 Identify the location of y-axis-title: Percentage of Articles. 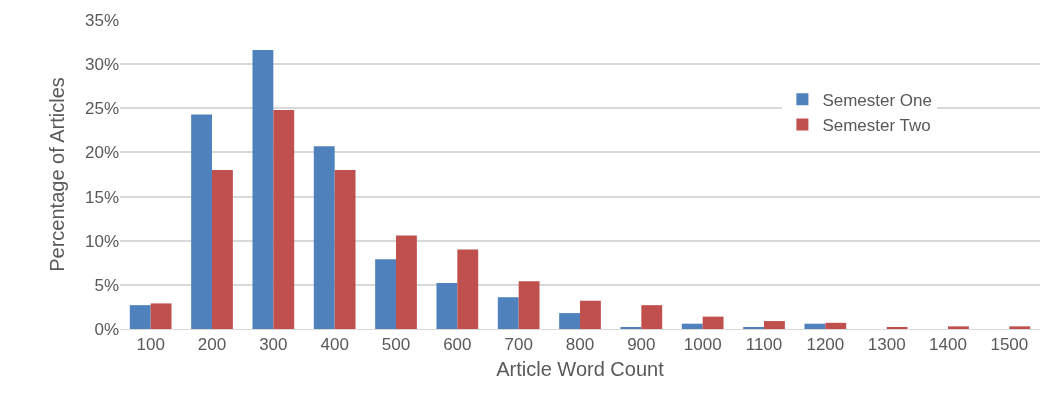
(57, 174).